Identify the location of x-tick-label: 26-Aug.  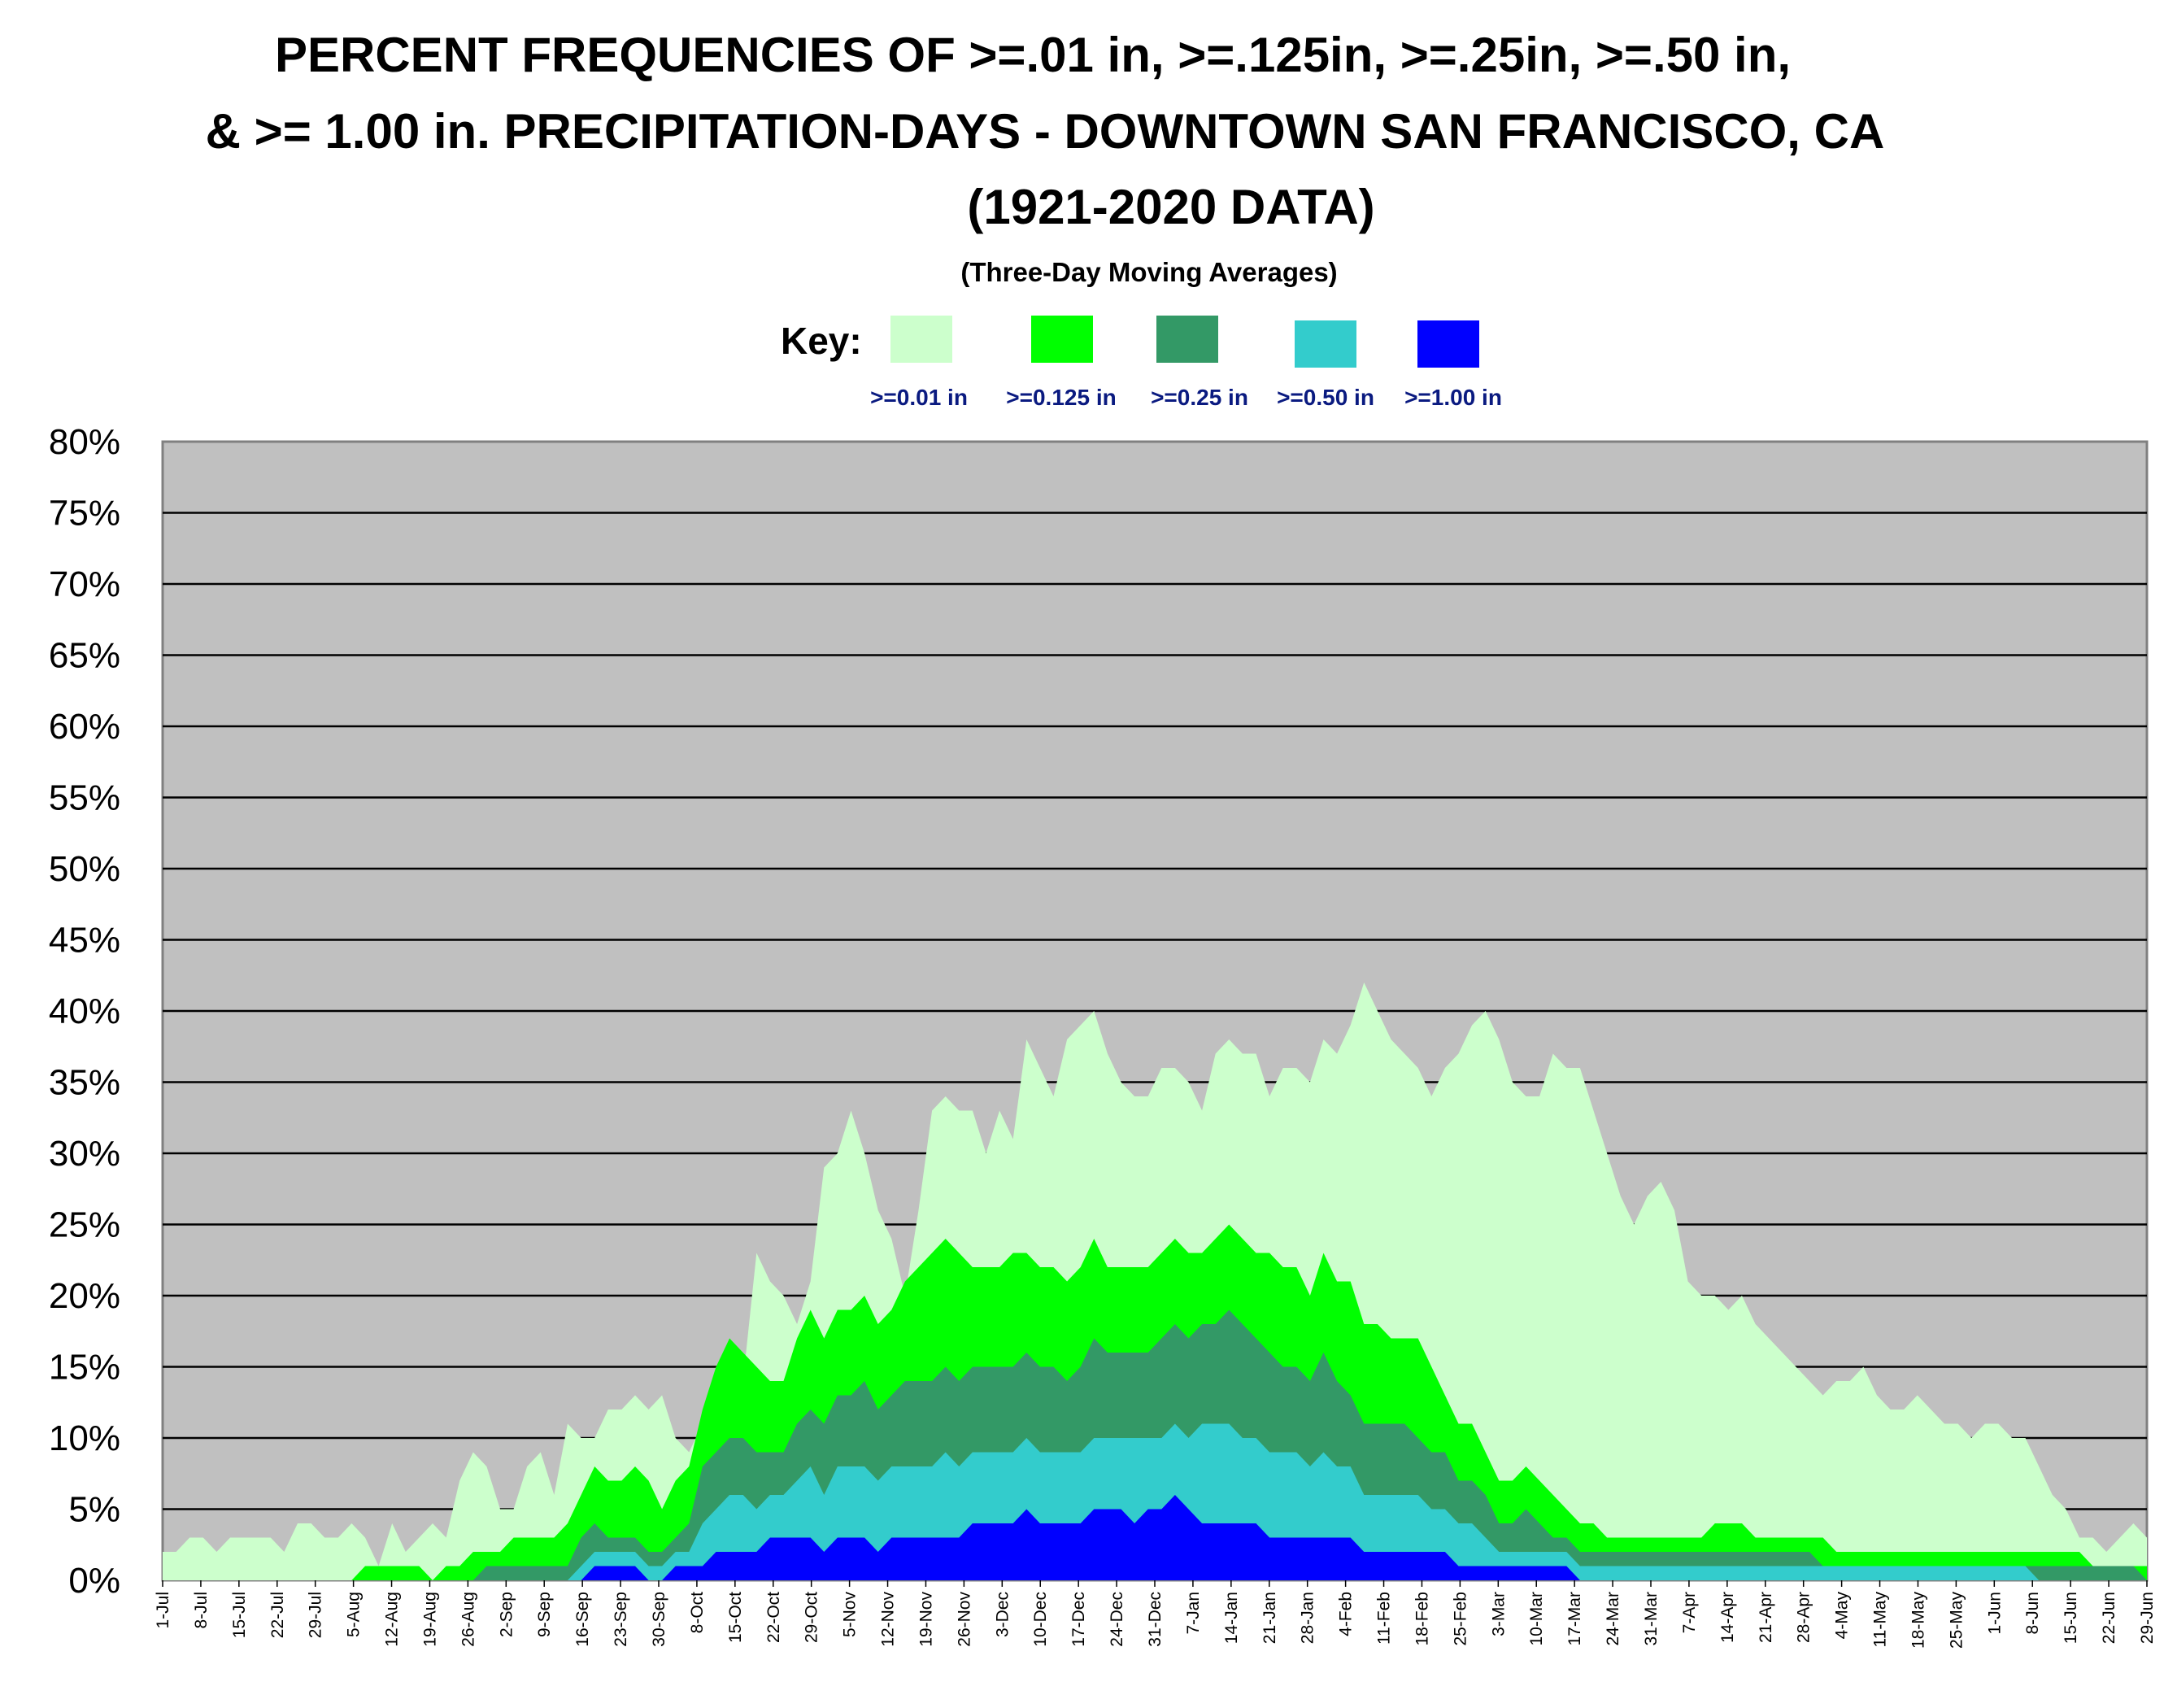
(468, 1619).